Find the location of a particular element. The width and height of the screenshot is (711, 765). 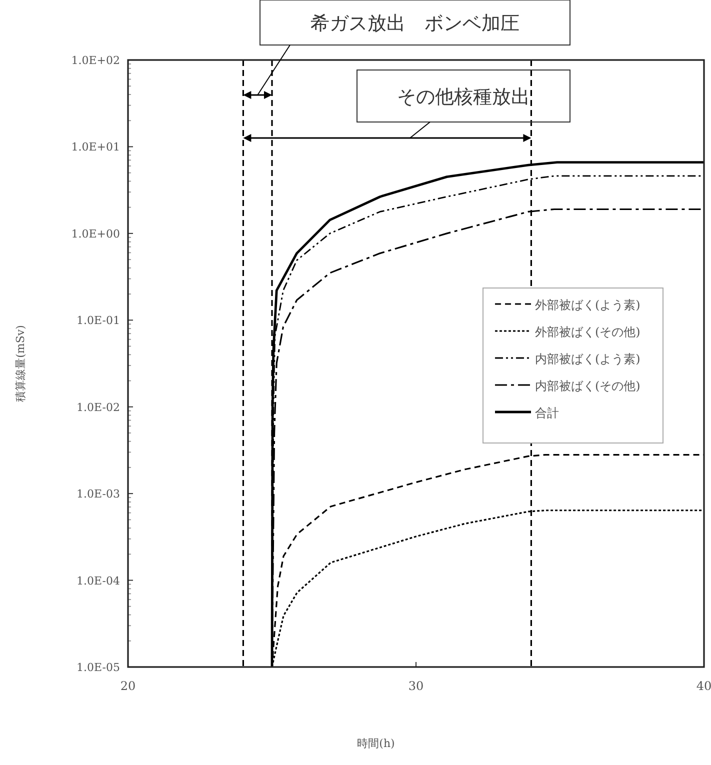

x-axis-title: 時間(h) is located at coordinates (376, 743).